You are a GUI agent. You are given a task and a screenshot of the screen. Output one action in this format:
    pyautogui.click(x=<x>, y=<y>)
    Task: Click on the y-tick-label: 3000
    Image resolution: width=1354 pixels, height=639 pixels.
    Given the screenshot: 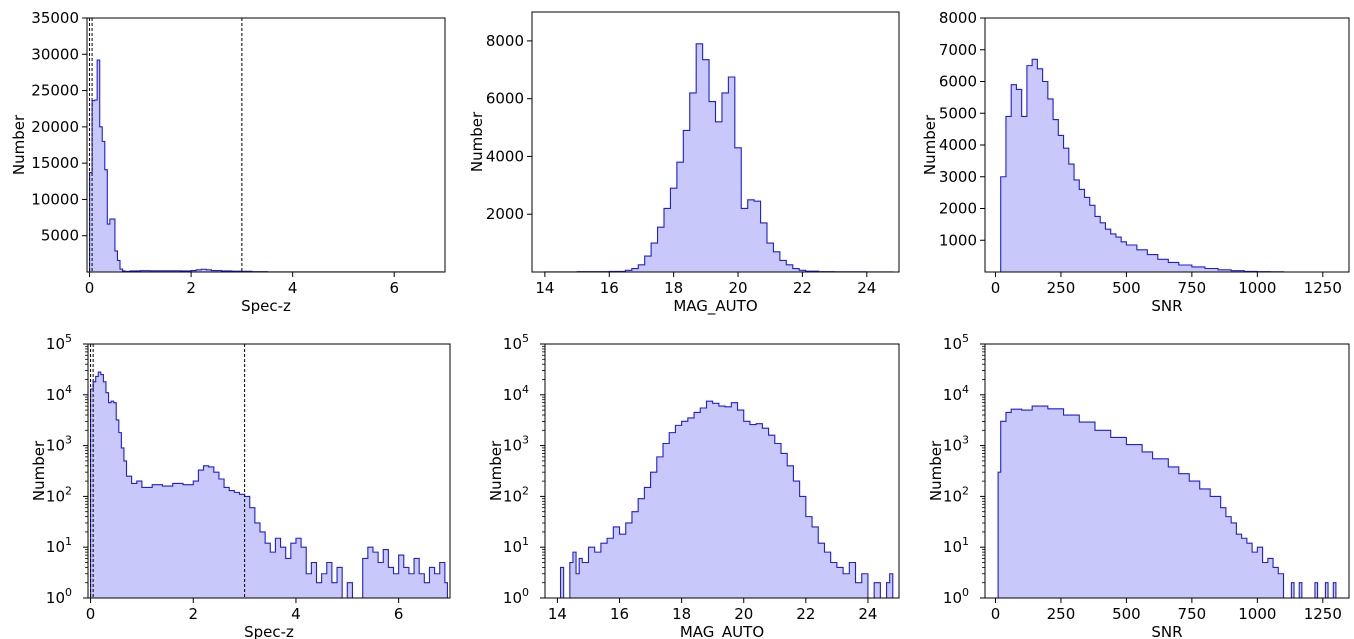 What is the action you would take?
    pyautogui.click(x=958, y=177)
    